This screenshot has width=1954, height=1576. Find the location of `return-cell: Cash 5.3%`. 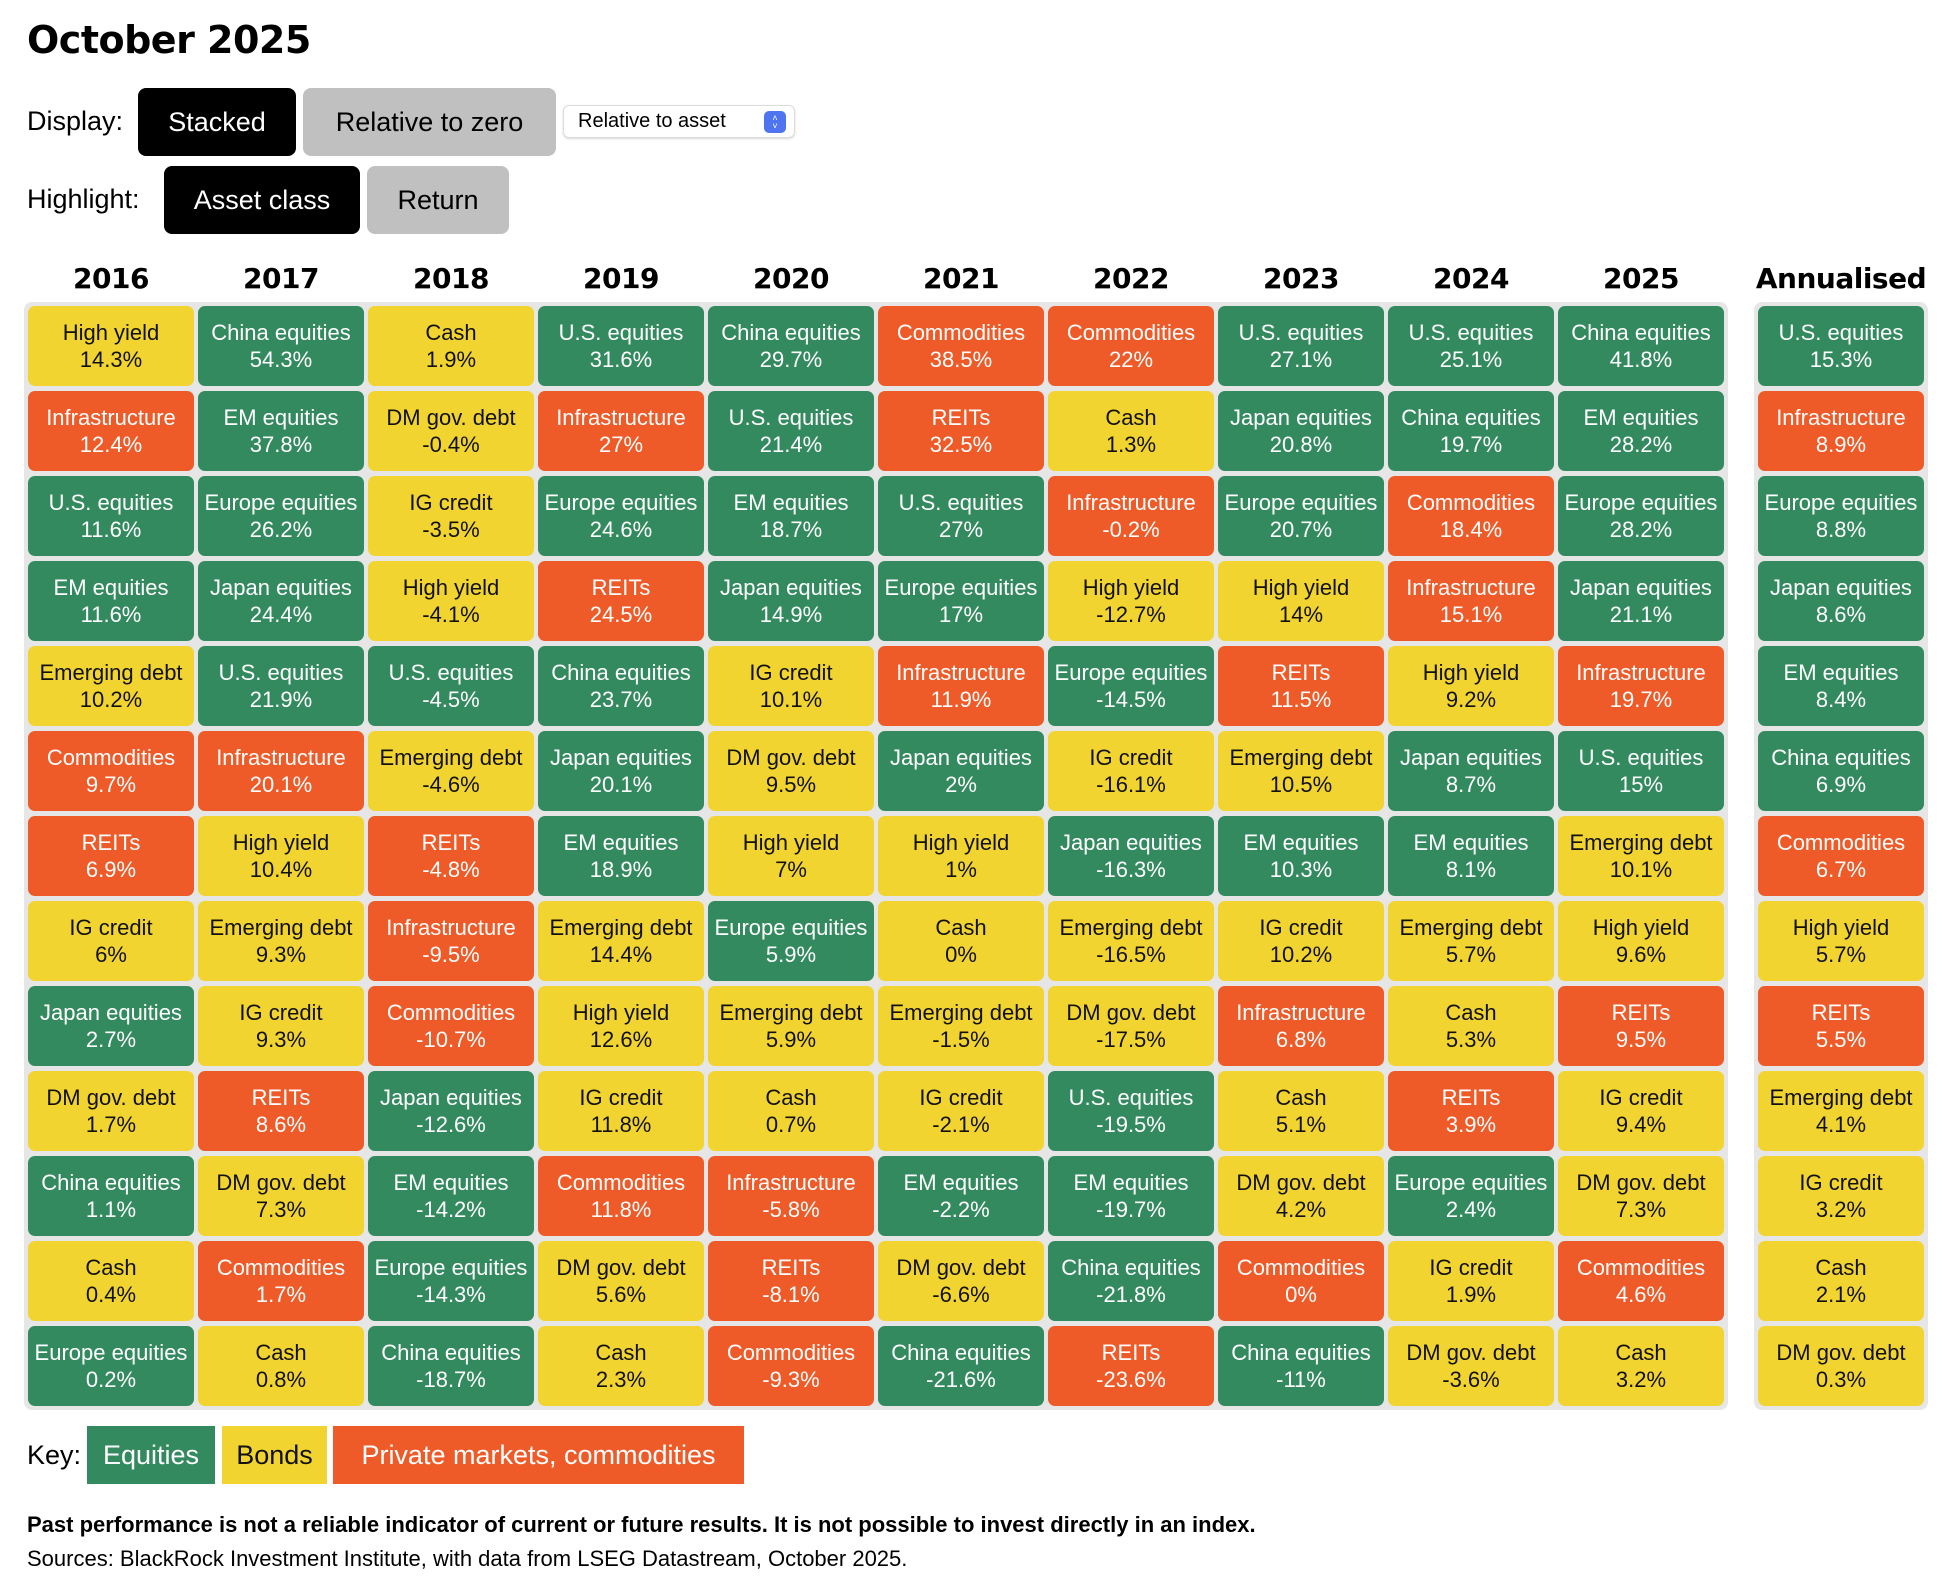

return-cell: Cash 5.3% is located at coordinates (1471, 1026).